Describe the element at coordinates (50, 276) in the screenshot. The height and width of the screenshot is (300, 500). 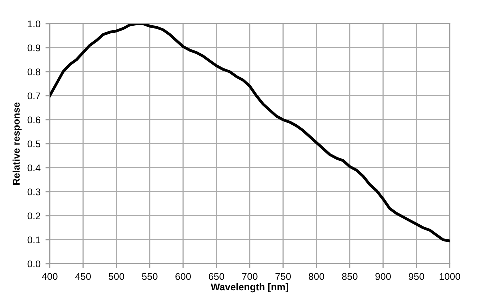
I see `x-tick-label: 400` at that location.